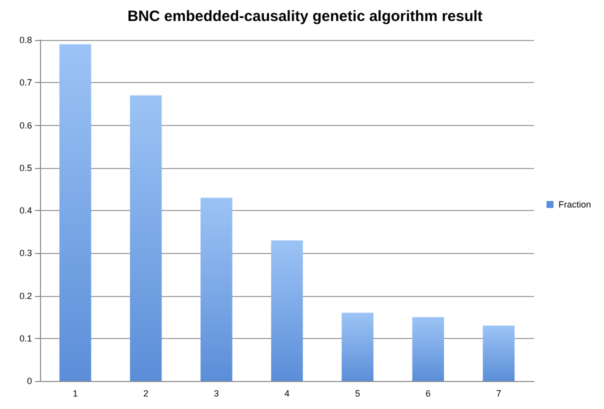 The image size is (604, 409). What do you see at coordinates (428, 393) in the screenshot?
I see `x-tick-label: 6` at bounding box center [428, 393].